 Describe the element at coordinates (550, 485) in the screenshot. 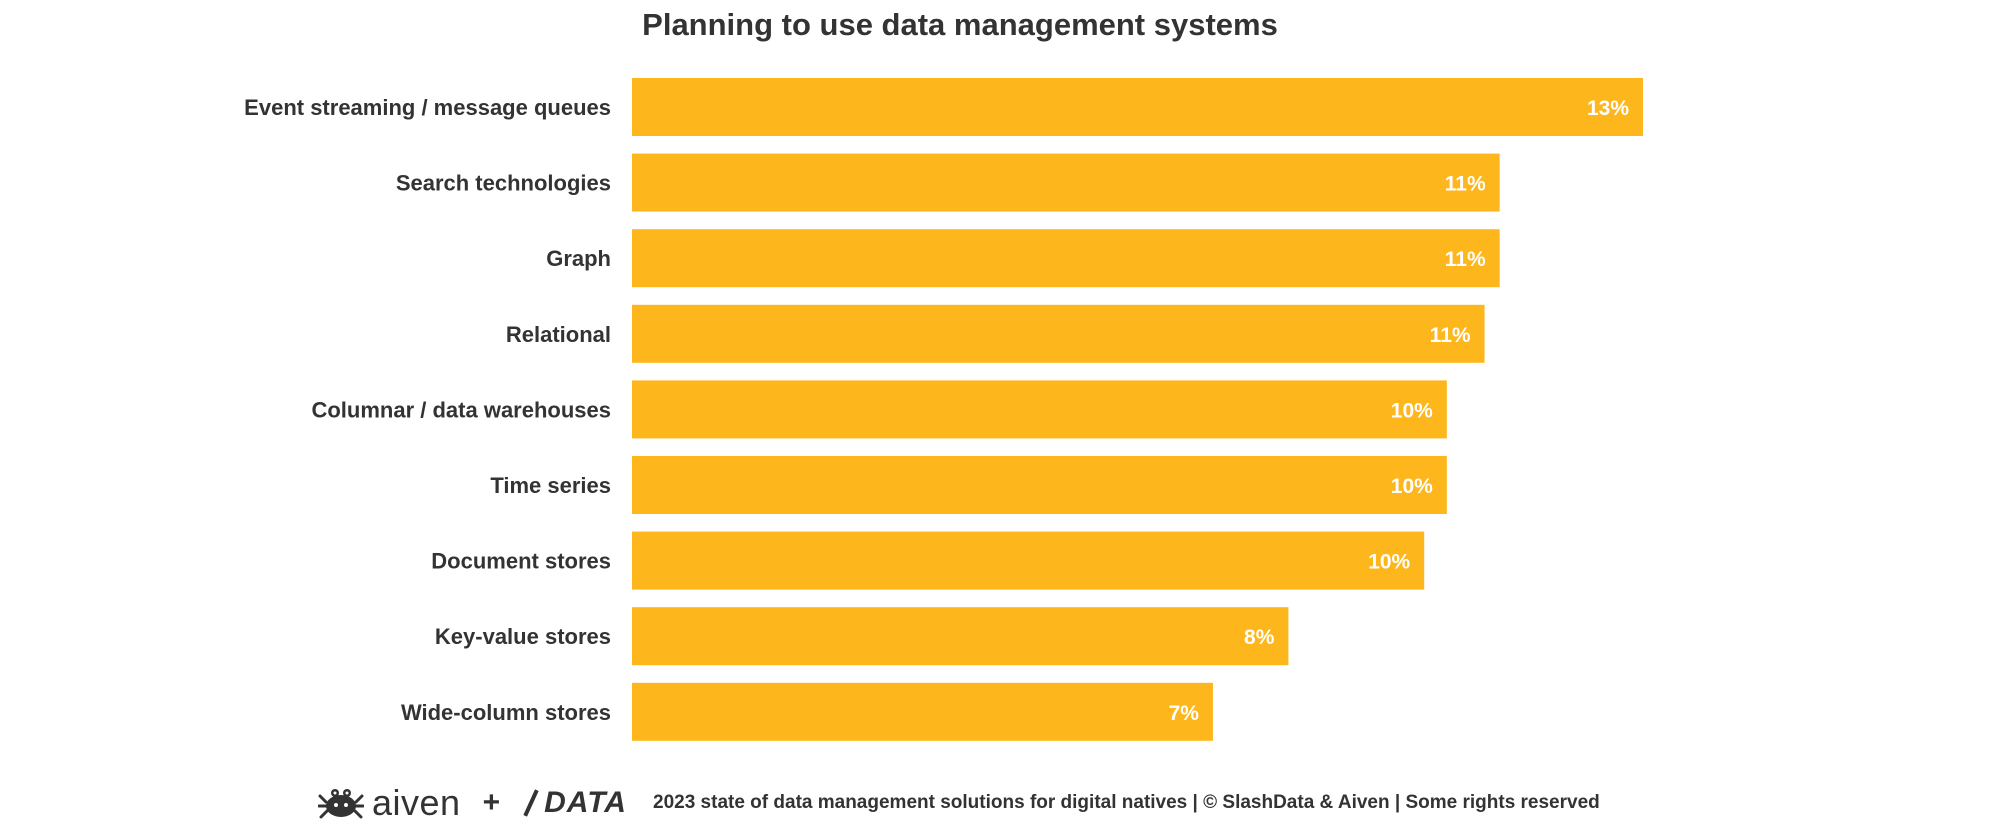

I see `category-label: Time series` at that location.